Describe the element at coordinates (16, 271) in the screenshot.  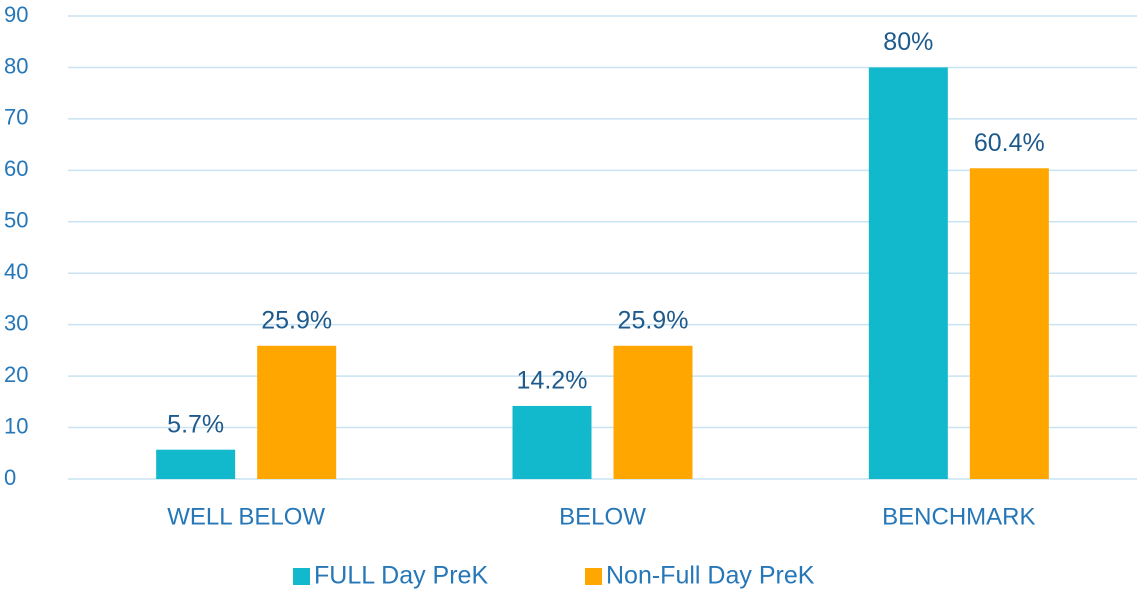
I see `y-tick-label: 40` at that location.